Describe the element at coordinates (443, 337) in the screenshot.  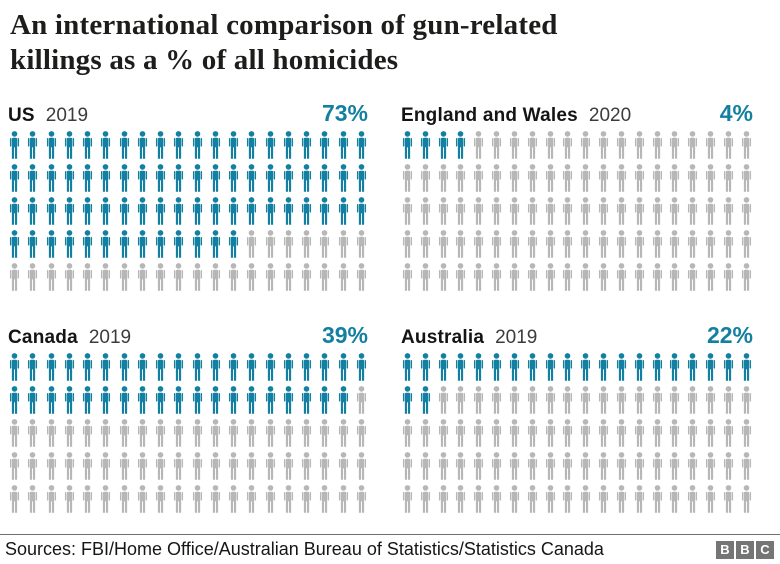
I see `panel-country-label: Australia` at that location.